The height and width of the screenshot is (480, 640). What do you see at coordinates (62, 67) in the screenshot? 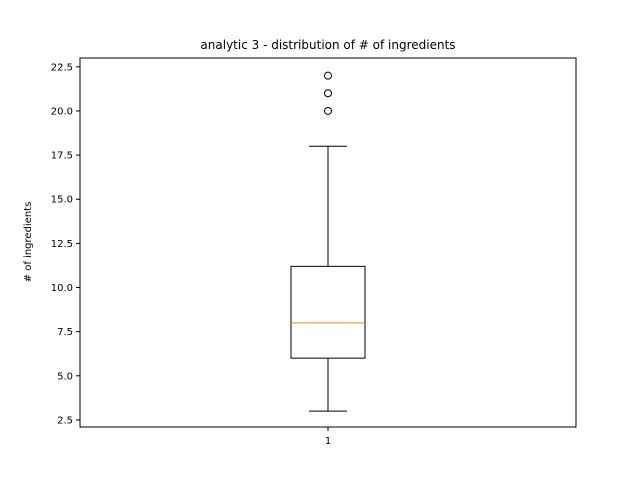
I see `y-tick-label: 22.5` at bounding box center [62, 67].